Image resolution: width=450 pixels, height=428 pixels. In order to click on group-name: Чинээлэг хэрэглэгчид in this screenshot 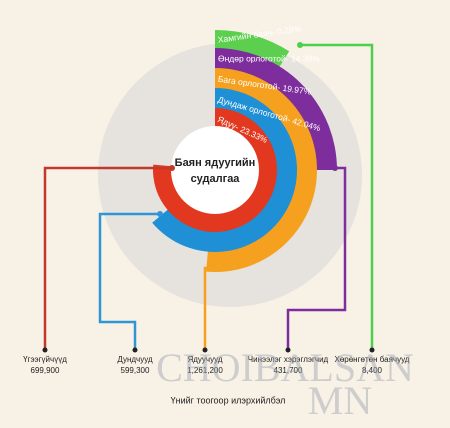, I will do `click(288, 359)`.